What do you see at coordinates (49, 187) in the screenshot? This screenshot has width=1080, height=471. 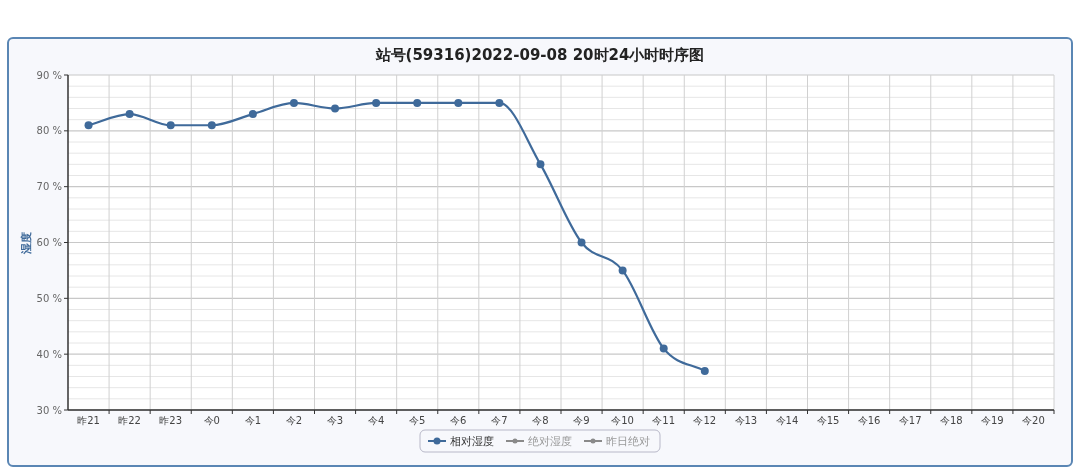 I see `y-tick-label: 70 %` at bounding box center [49, 187].